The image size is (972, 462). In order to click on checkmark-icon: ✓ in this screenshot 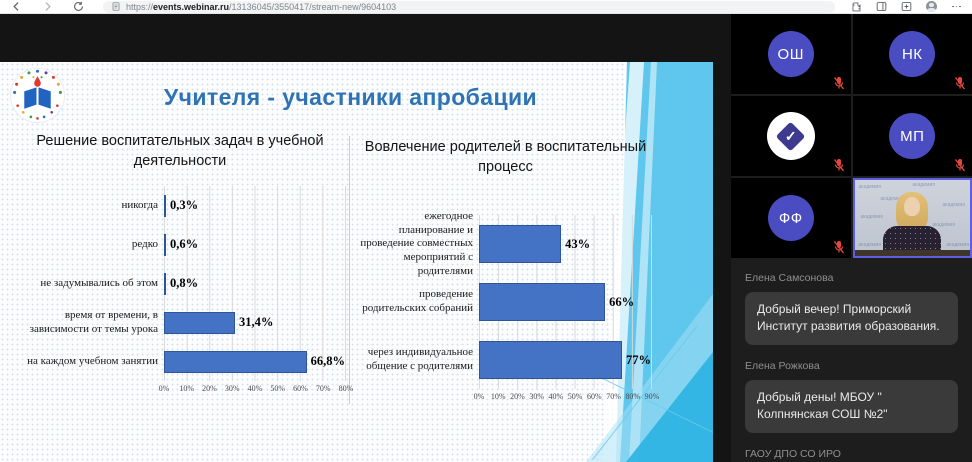, I will do `click(790, 135)`.